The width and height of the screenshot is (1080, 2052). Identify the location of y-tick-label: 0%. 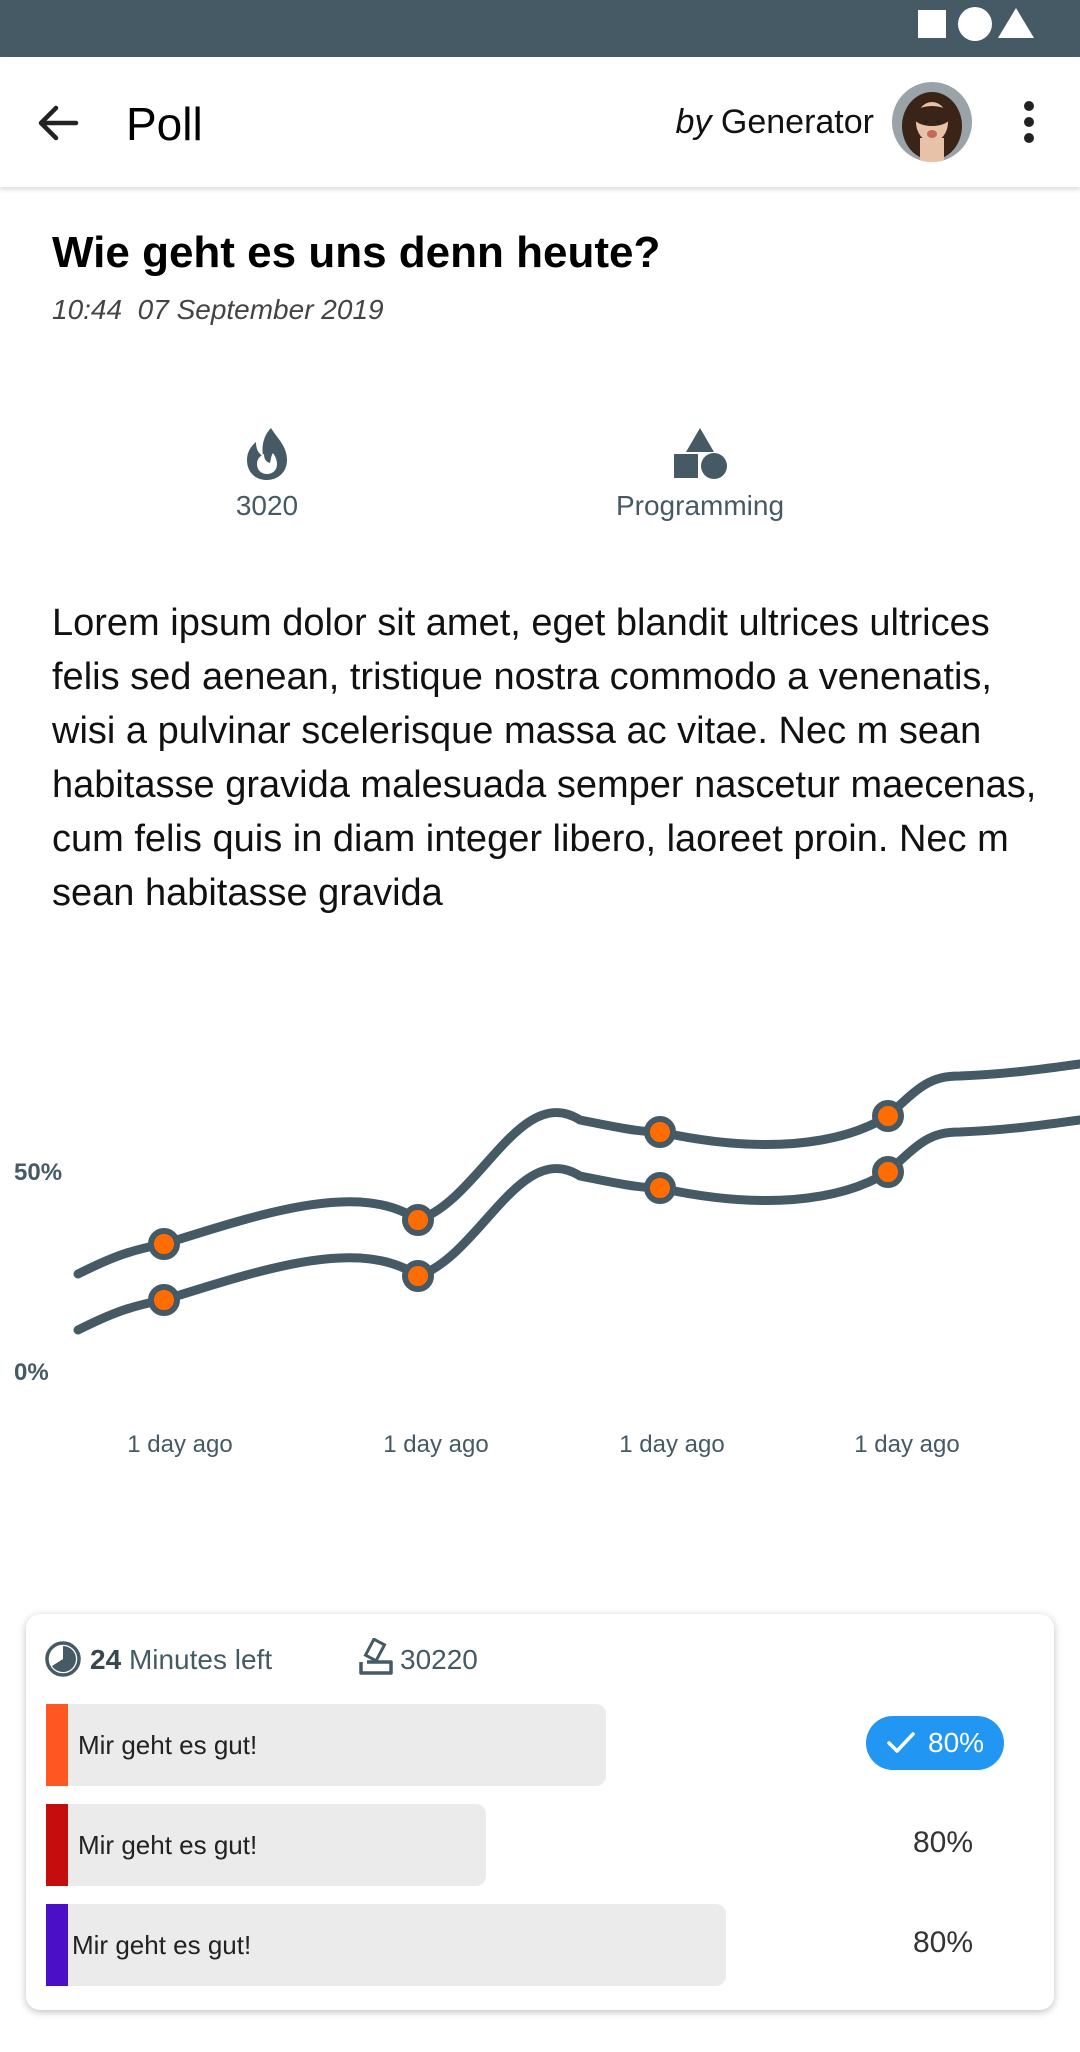
(31, 1372).